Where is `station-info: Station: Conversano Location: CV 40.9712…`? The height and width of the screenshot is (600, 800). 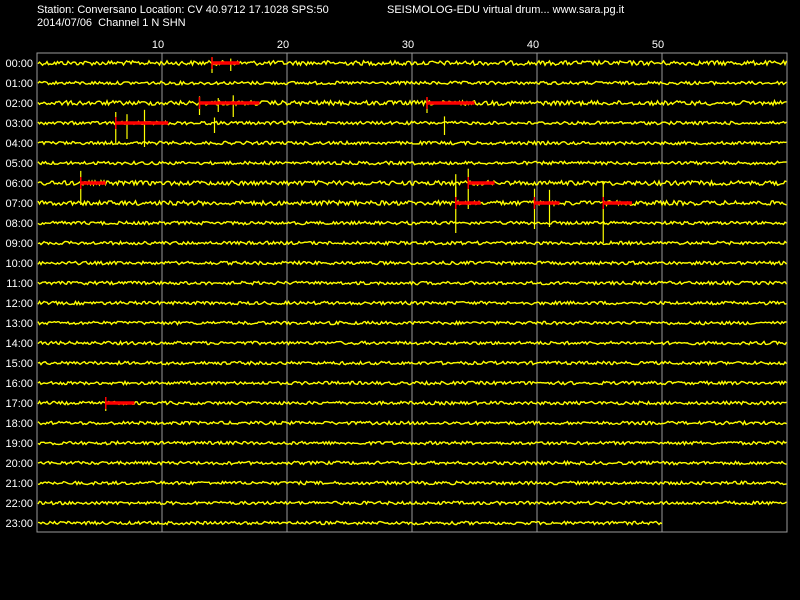
station-info: Station: Conversano Location: CV 40.9712… is located at coordinates (183, 10).